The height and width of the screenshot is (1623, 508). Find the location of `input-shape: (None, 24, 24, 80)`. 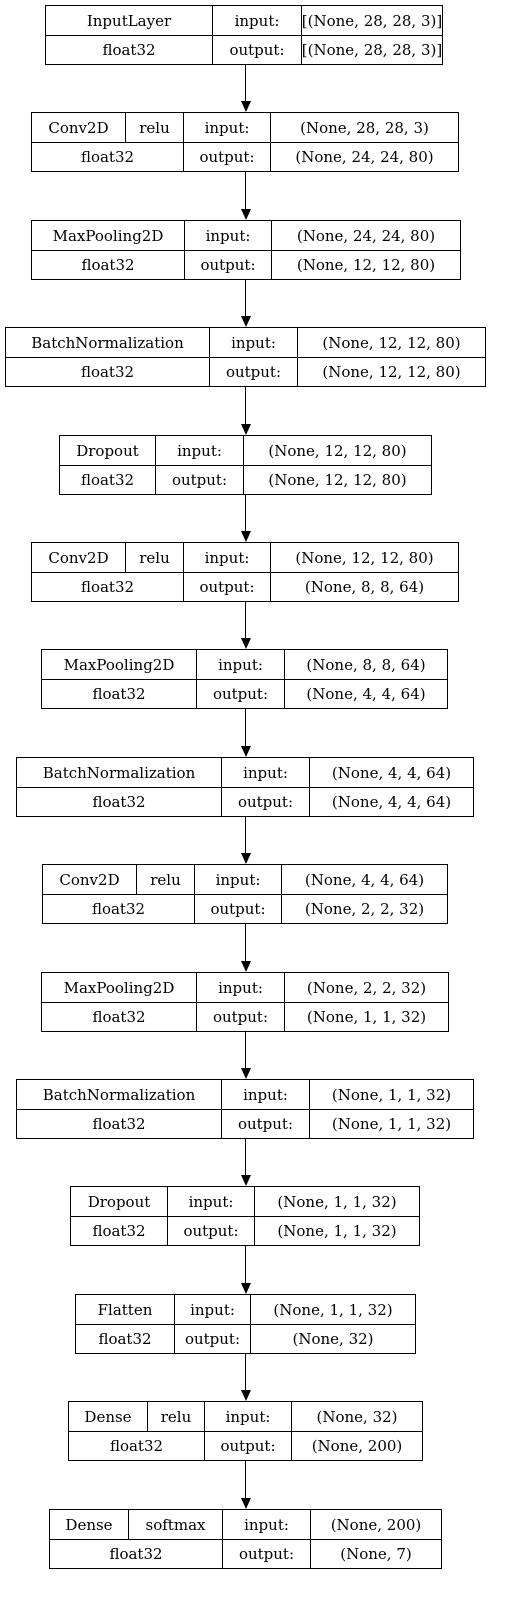

input-shape: (None, 24, 24, 80) is located at coordinates (366, 236).